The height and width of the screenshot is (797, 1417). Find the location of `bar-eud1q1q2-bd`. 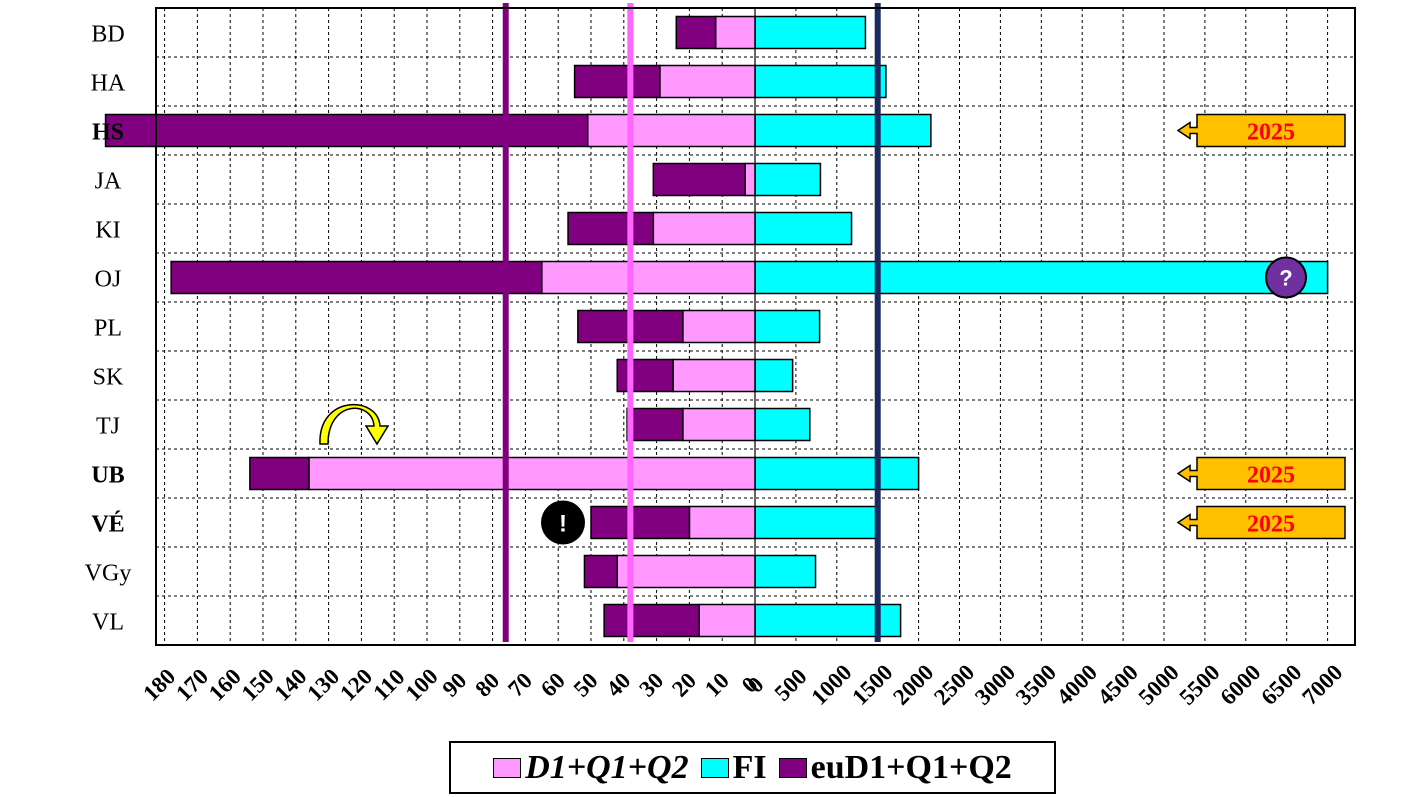

bar-eud1q1q2-bd is located at coordinates (696, 32).